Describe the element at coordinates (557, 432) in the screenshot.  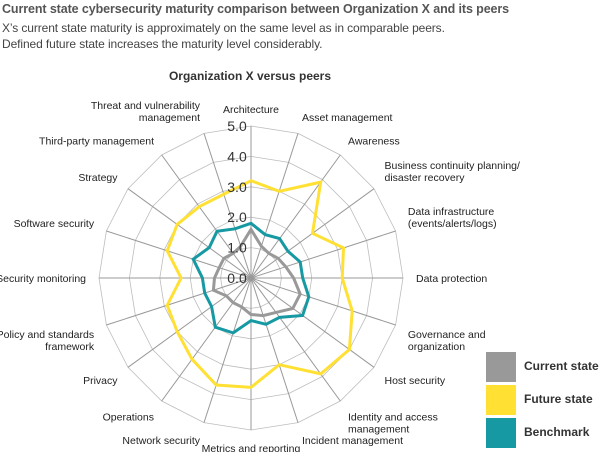
I see `legend-label-benchmark: Benchmark` at that location.